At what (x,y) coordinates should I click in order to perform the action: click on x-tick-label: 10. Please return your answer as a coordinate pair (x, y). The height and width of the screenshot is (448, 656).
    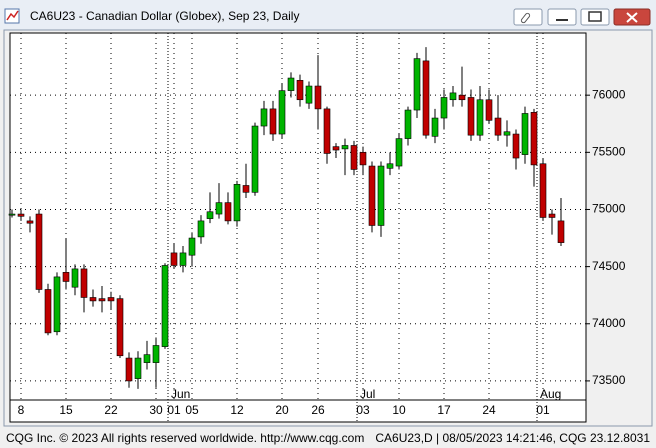
    Looking at the image, I should click on (399, 410).